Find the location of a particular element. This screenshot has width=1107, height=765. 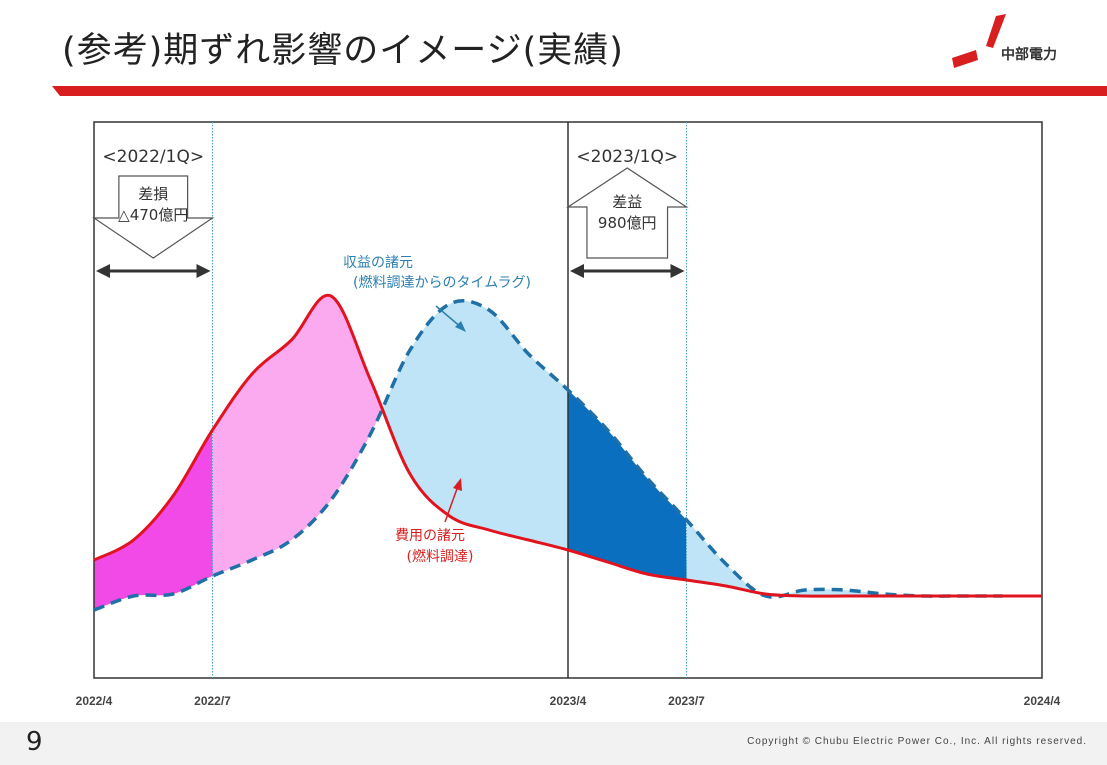

x-tick-labels: 2022/4 2022/7 2023/4 2023/7 2024/4 is located at coordinates (568, 701).